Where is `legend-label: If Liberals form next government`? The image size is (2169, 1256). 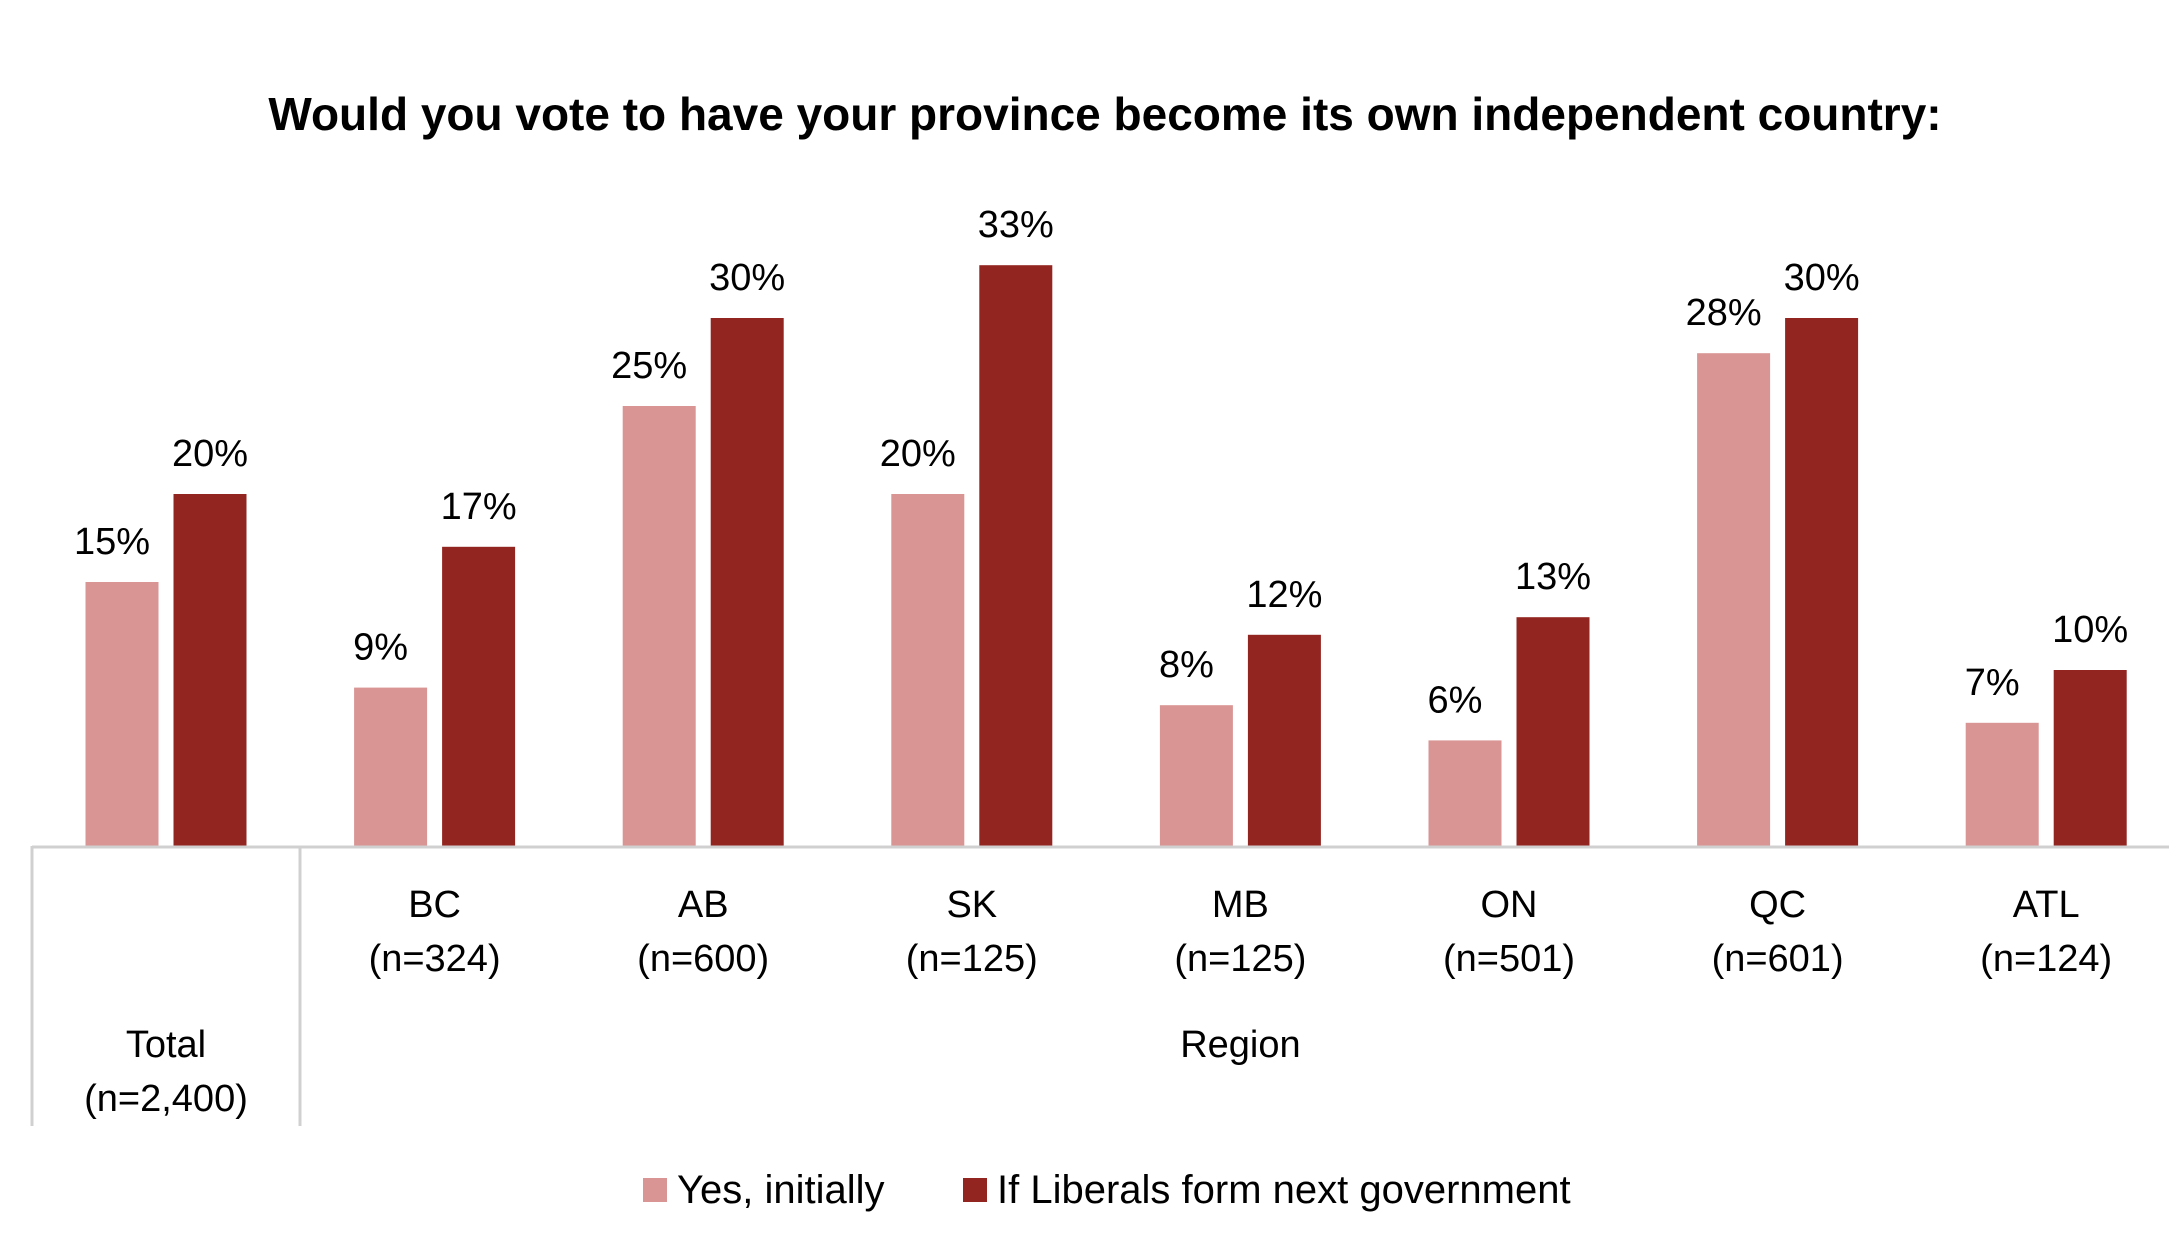 legend-label: If Liberals form next government is located at coordinates (1284, 1190).